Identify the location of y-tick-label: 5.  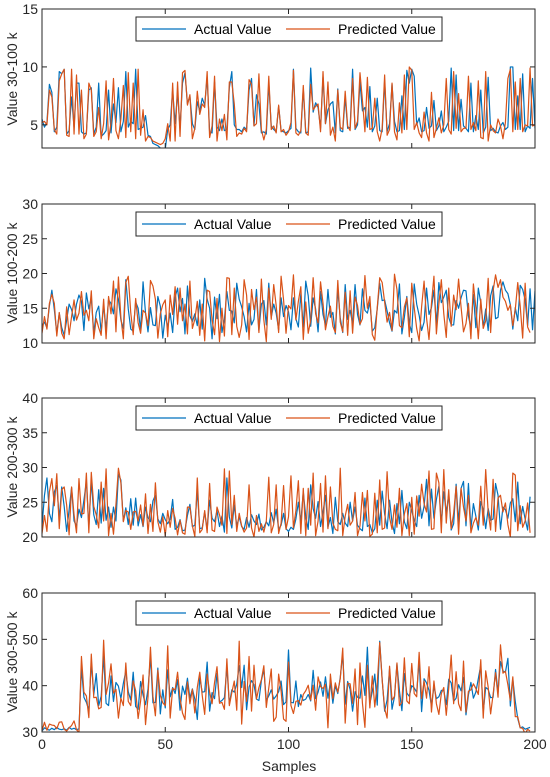
(34, 125).